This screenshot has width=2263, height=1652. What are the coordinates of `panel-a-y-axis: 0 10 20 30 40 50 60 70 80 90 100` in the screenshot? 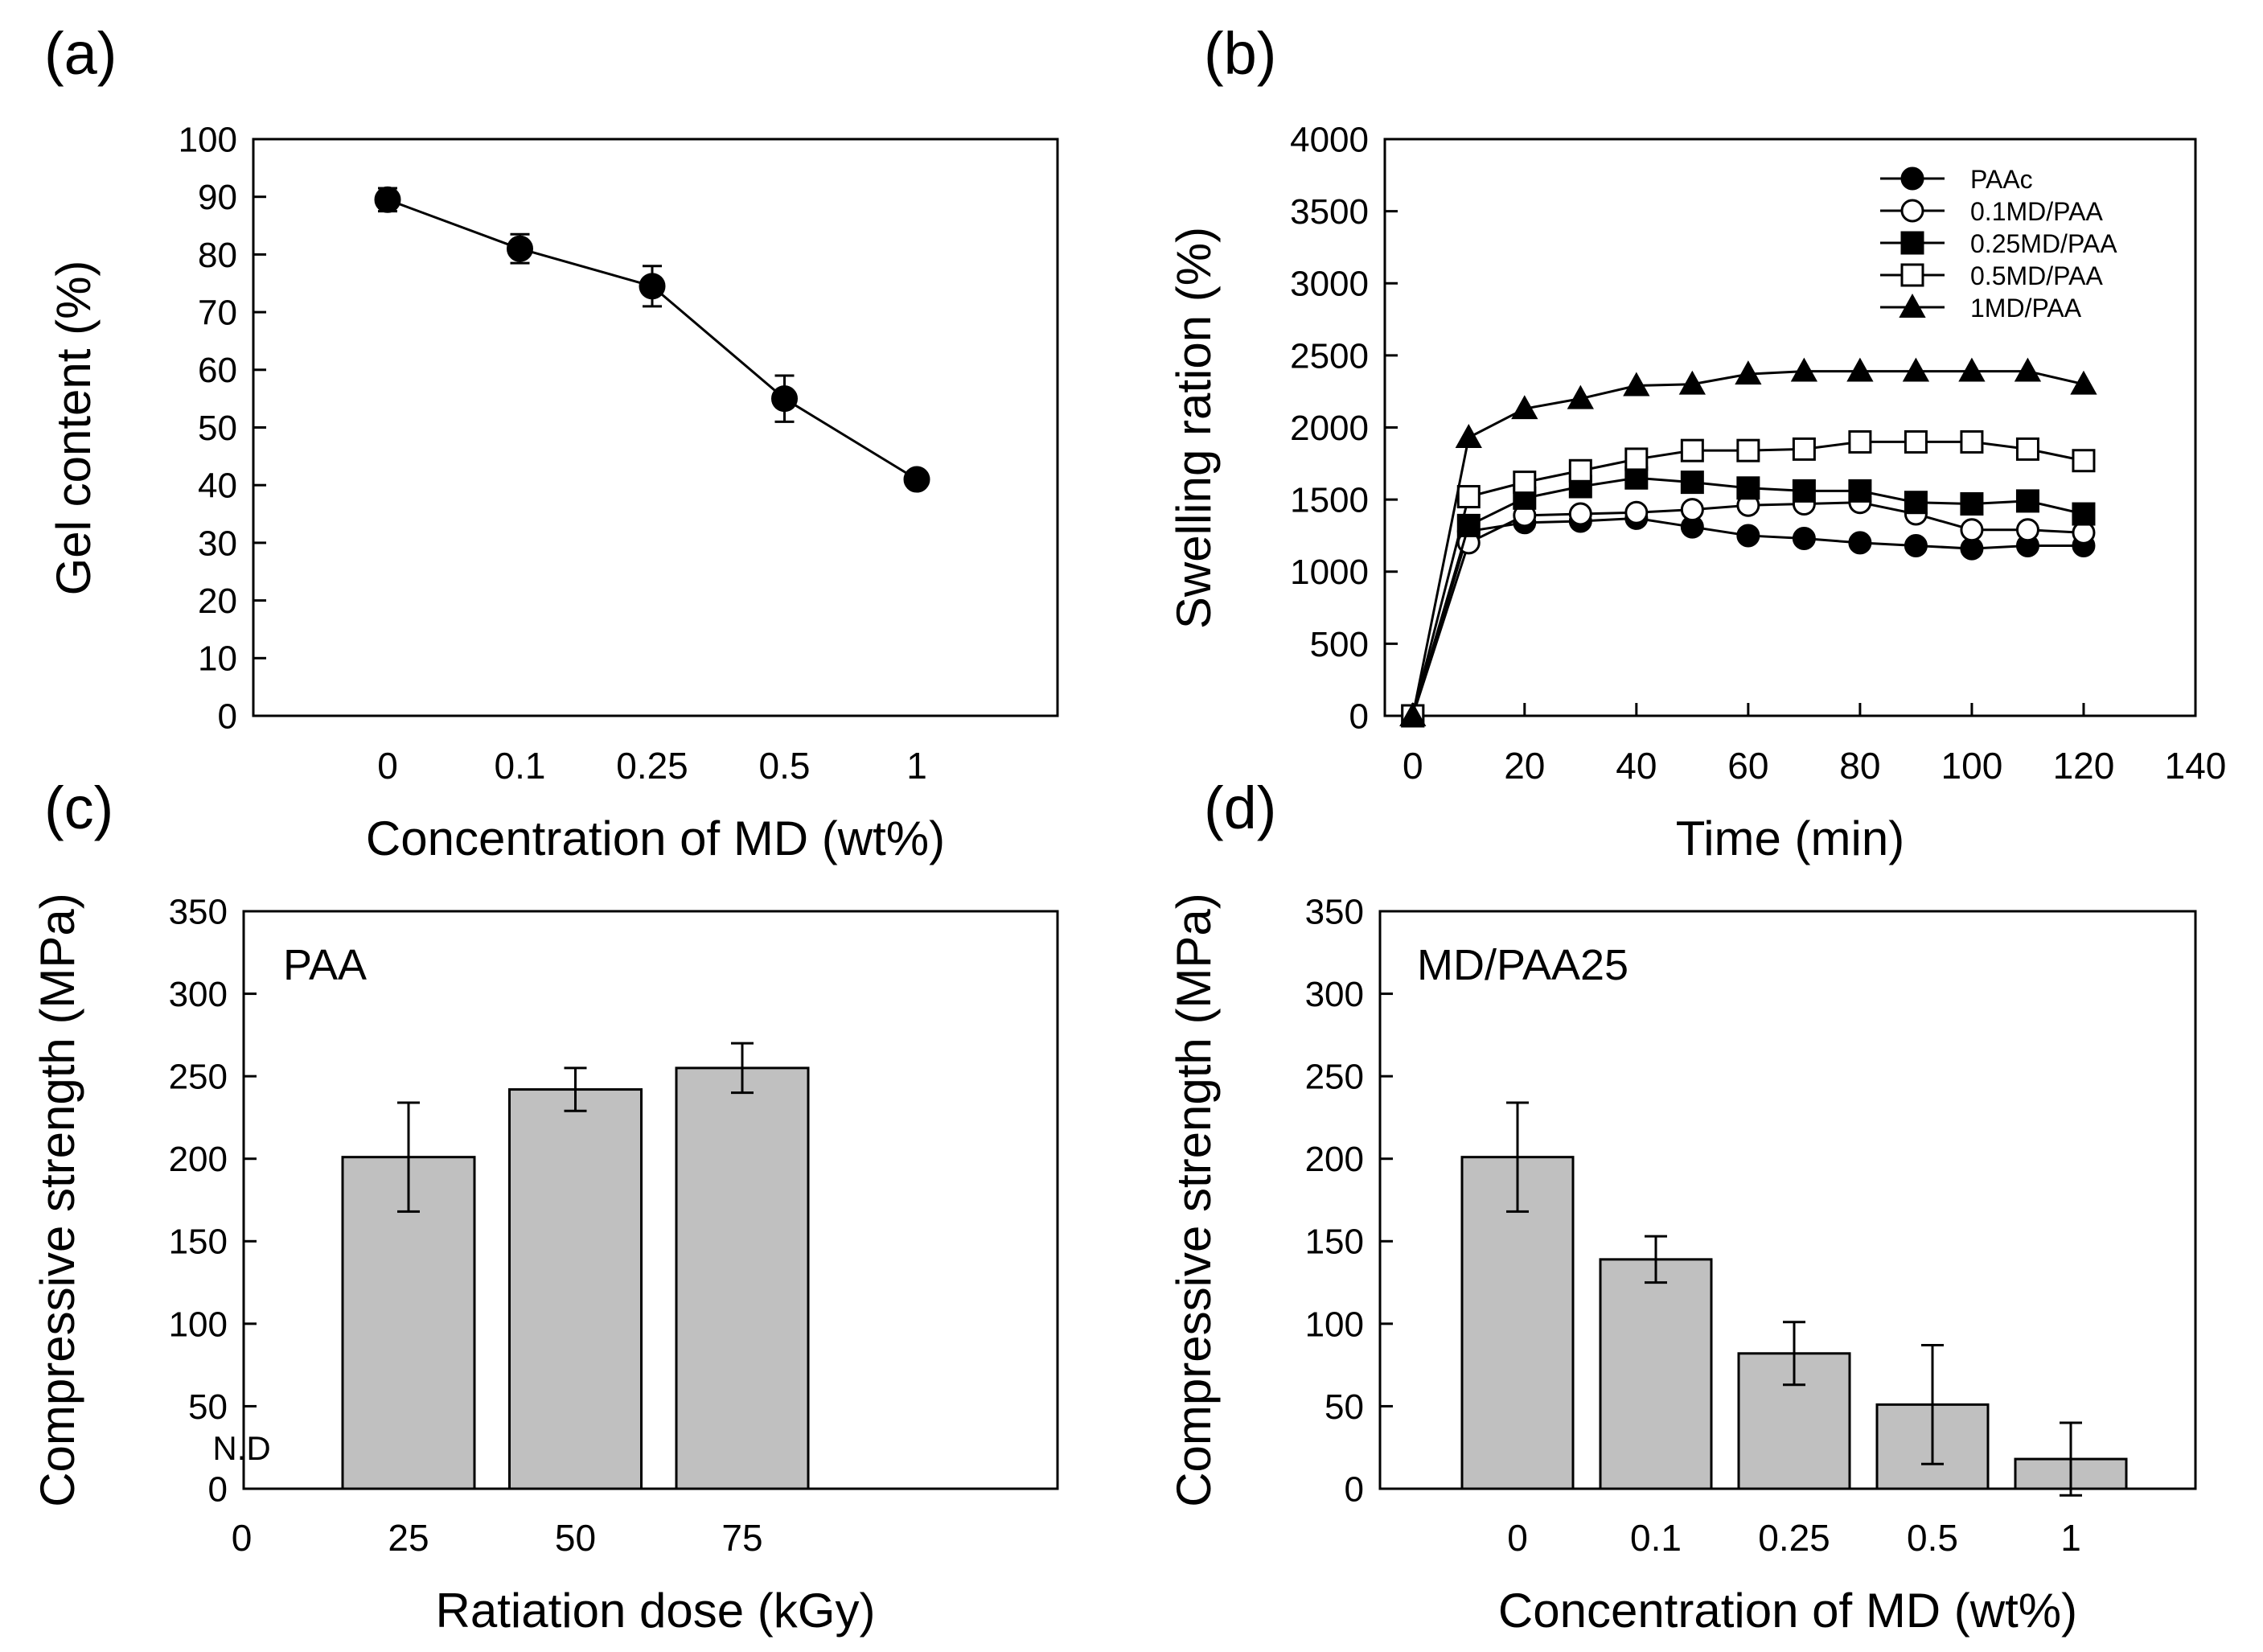 It's located at (223, 428).